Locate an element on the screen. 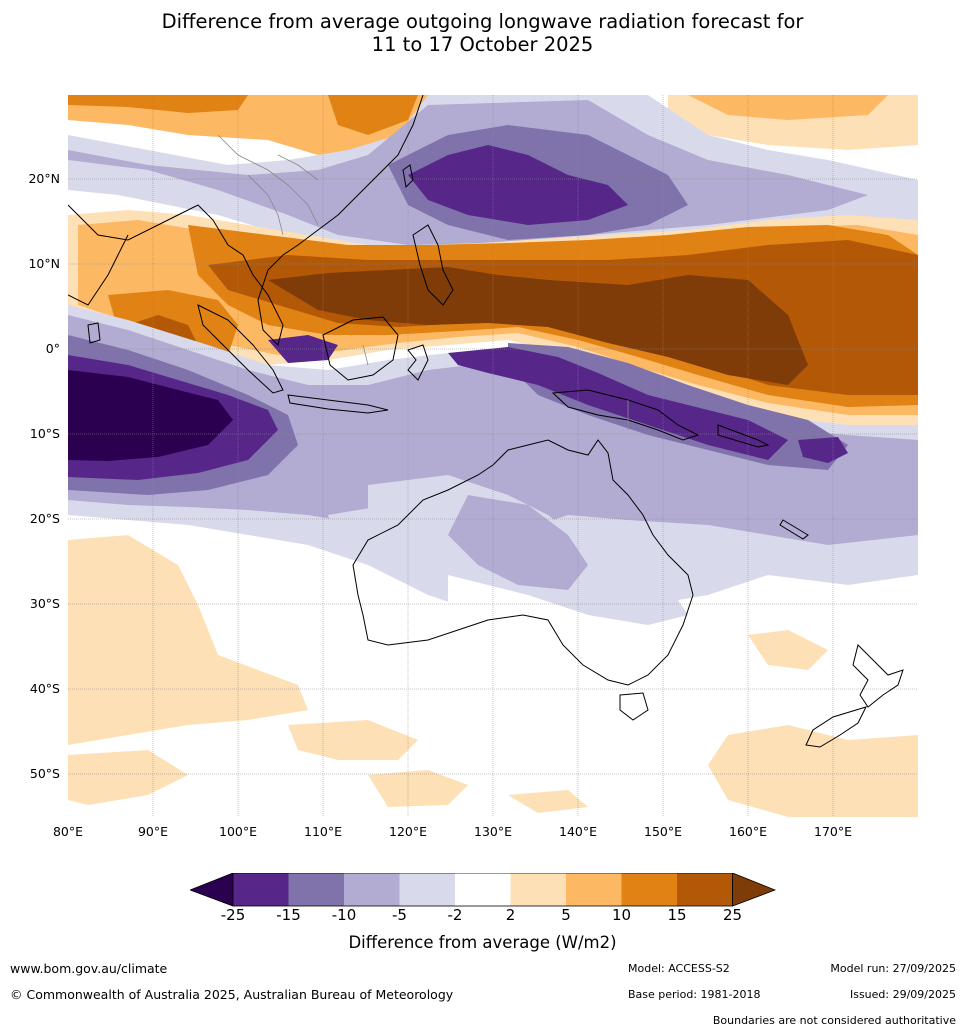 The height and width of the screenshot is (1035, 965). colorbar-label-25: 25 is located at coordinates (732, 915).